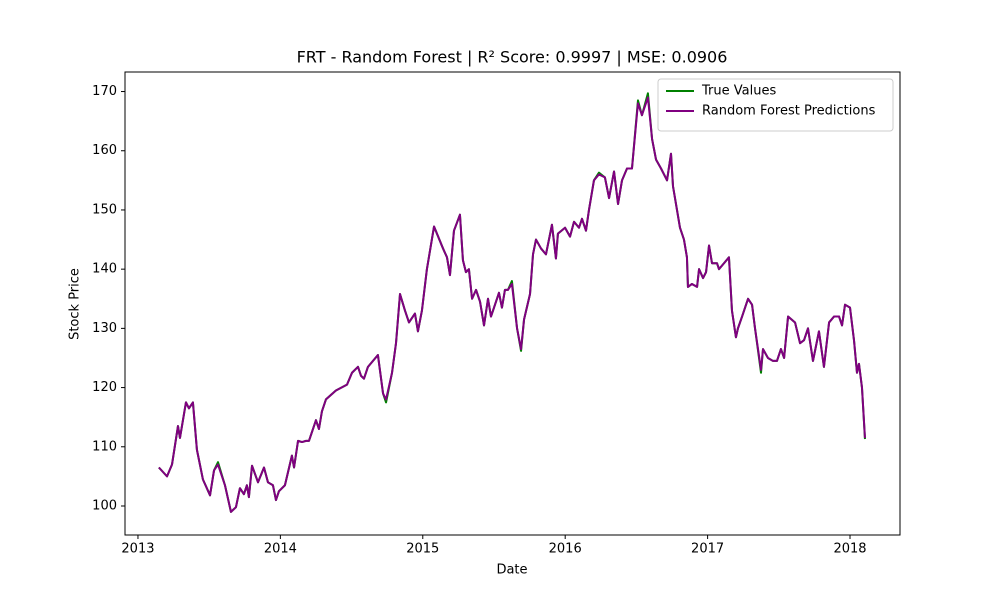  I want to click on y-tick-label: 150, so click(104, 209).